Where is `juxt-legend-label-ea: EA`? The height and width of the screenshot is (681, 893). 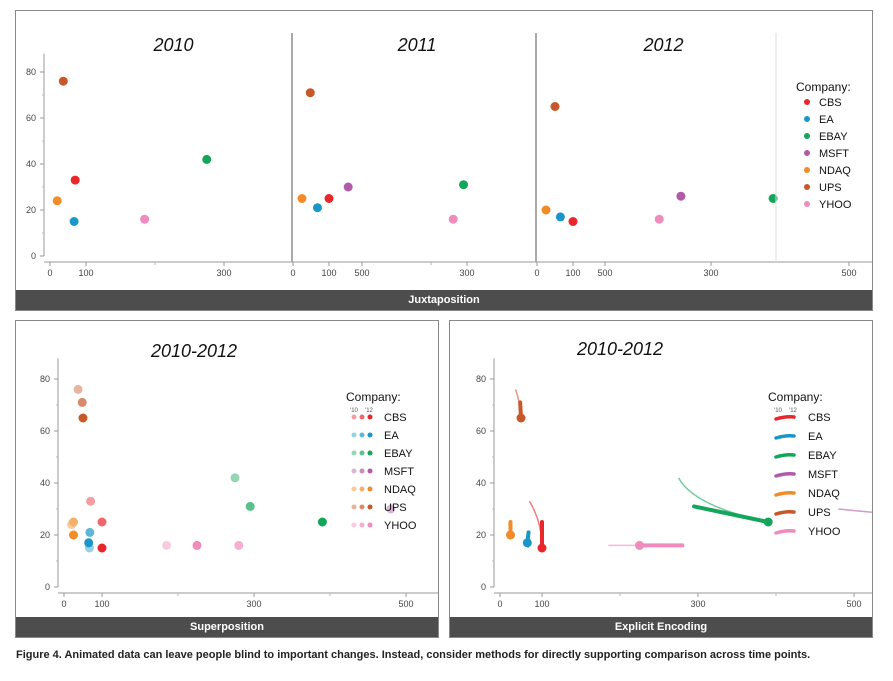
juxt-legend-label-ea: EA is located at coordinates (826, 120).